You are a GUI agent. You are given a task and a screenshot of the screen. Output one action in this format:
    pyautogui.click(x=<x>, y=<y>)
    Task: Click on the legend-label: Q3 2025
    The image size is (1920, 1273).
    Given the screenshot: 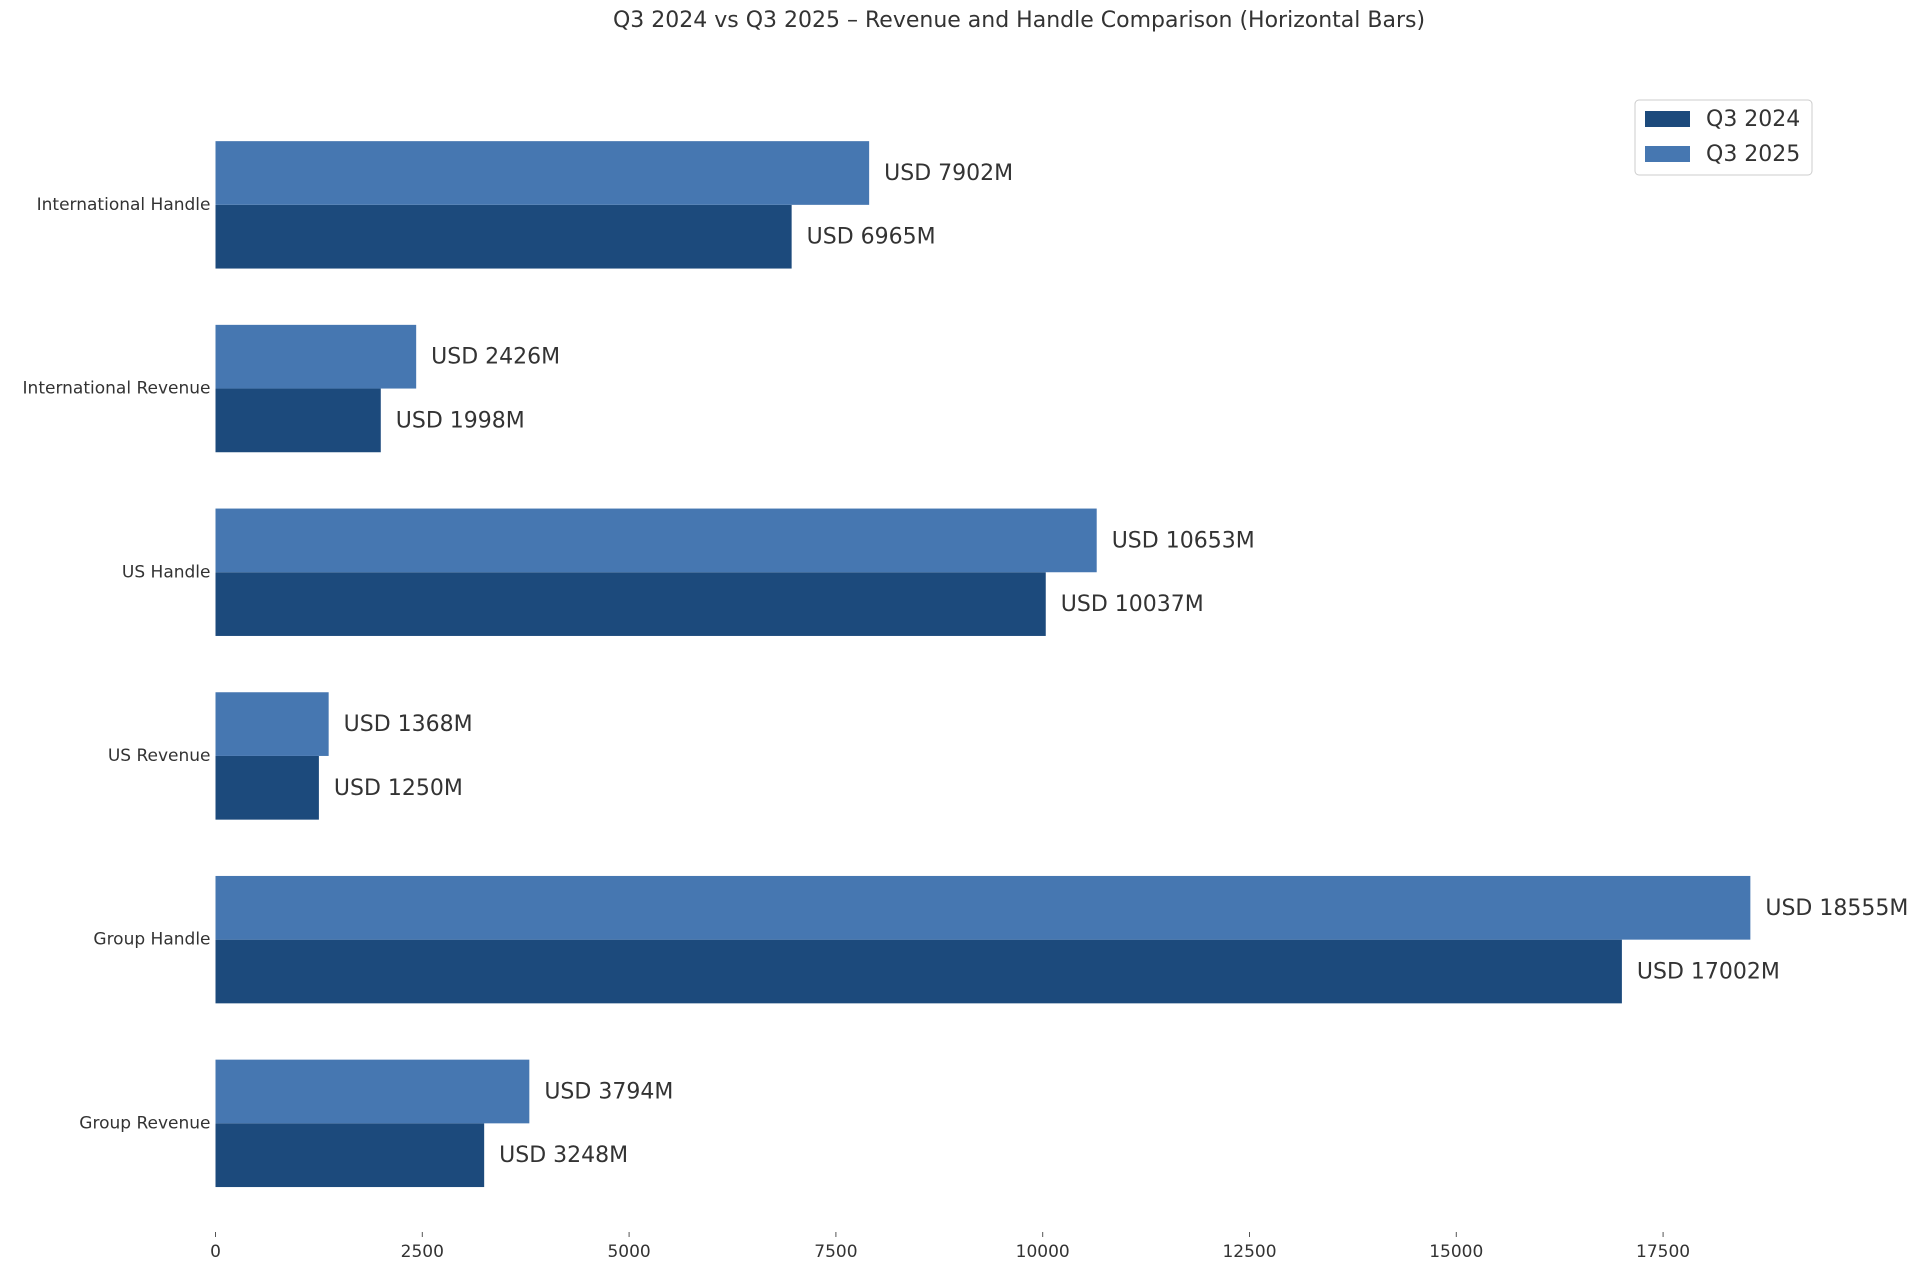 What is the action you would take?
    pyautogui.click(x=1753, y=154)
    